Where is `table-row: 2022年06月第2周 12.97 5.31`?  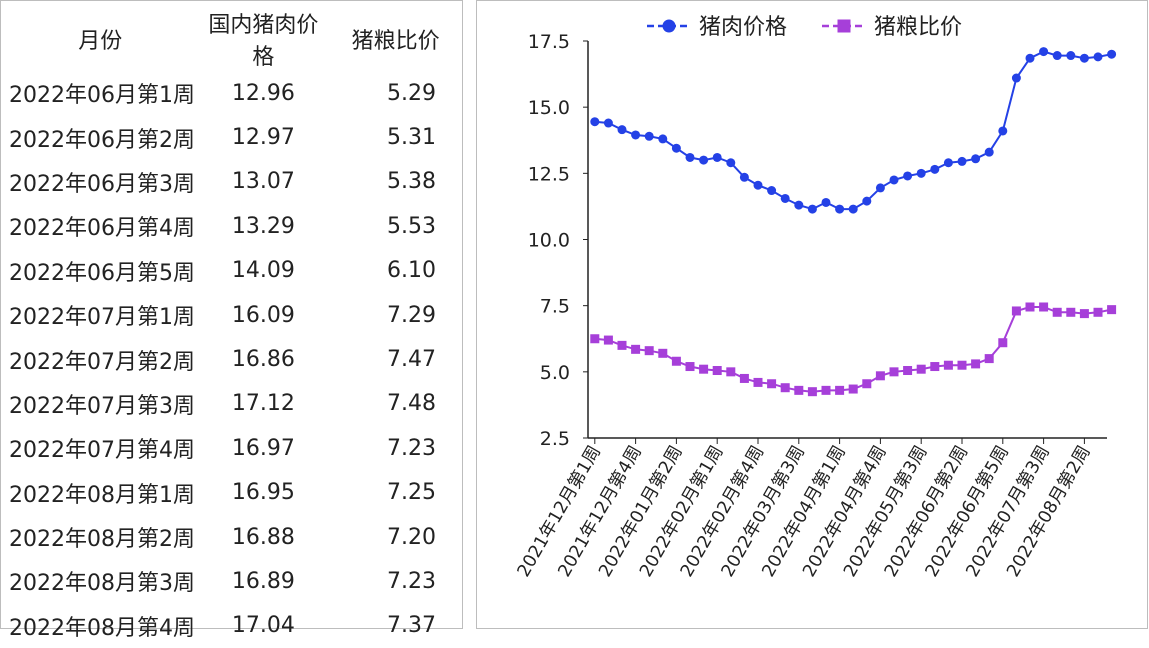 table-row: 2022年06月第2周 12.97 5.31 is located at coordinates (232, 137).